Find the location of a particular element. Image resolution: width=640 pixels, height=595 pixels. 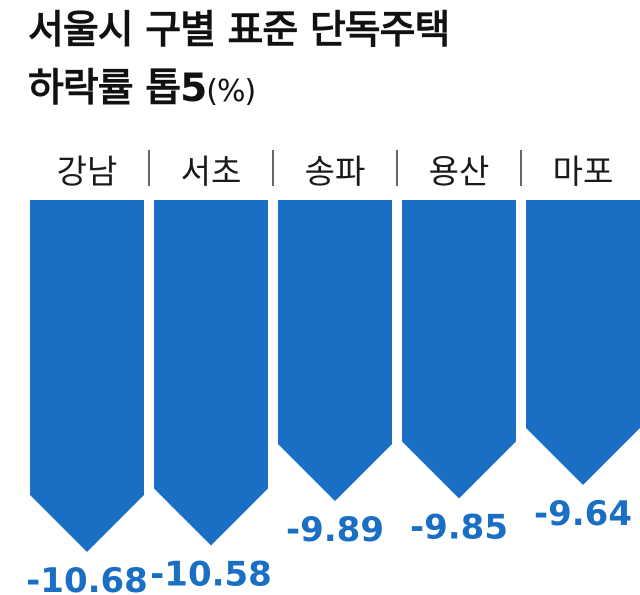

category-label-4: 용산 is located at coordinates (459, 171).